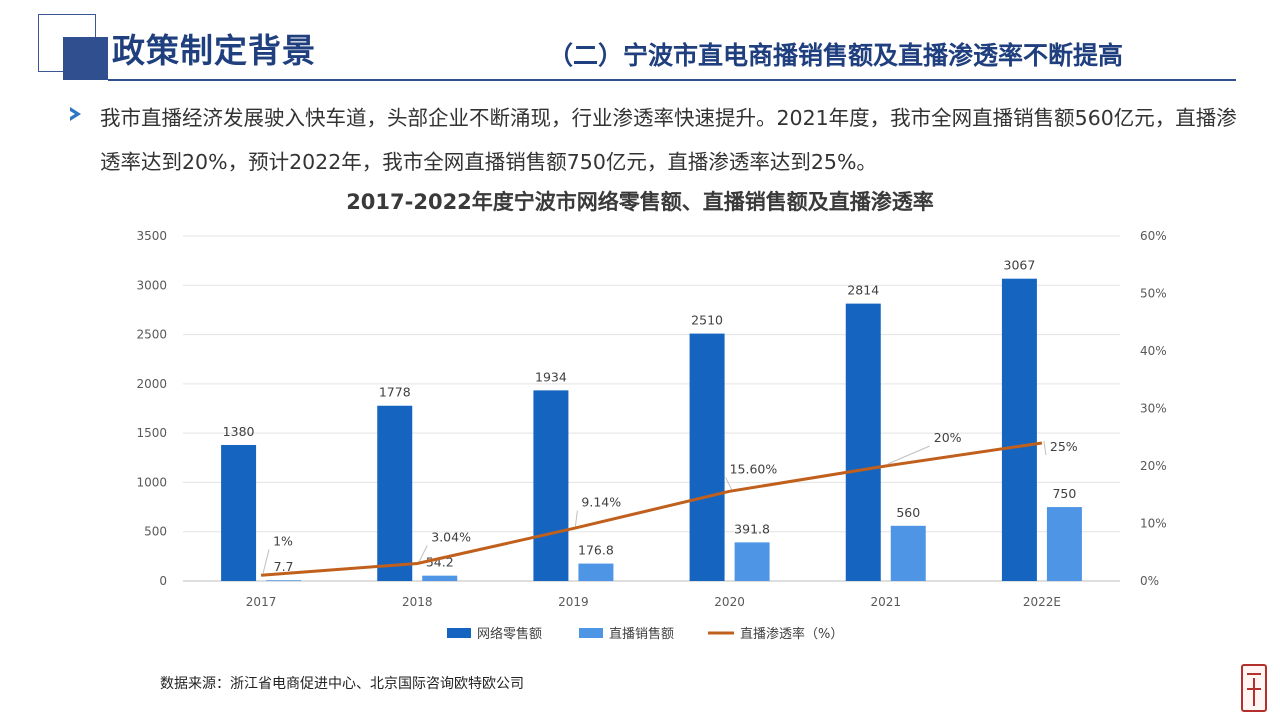  What do you see at coordinates (601, 501) in the screenshot?
I see `line-data-label: 9.14%` at bounding box center [601, 501].